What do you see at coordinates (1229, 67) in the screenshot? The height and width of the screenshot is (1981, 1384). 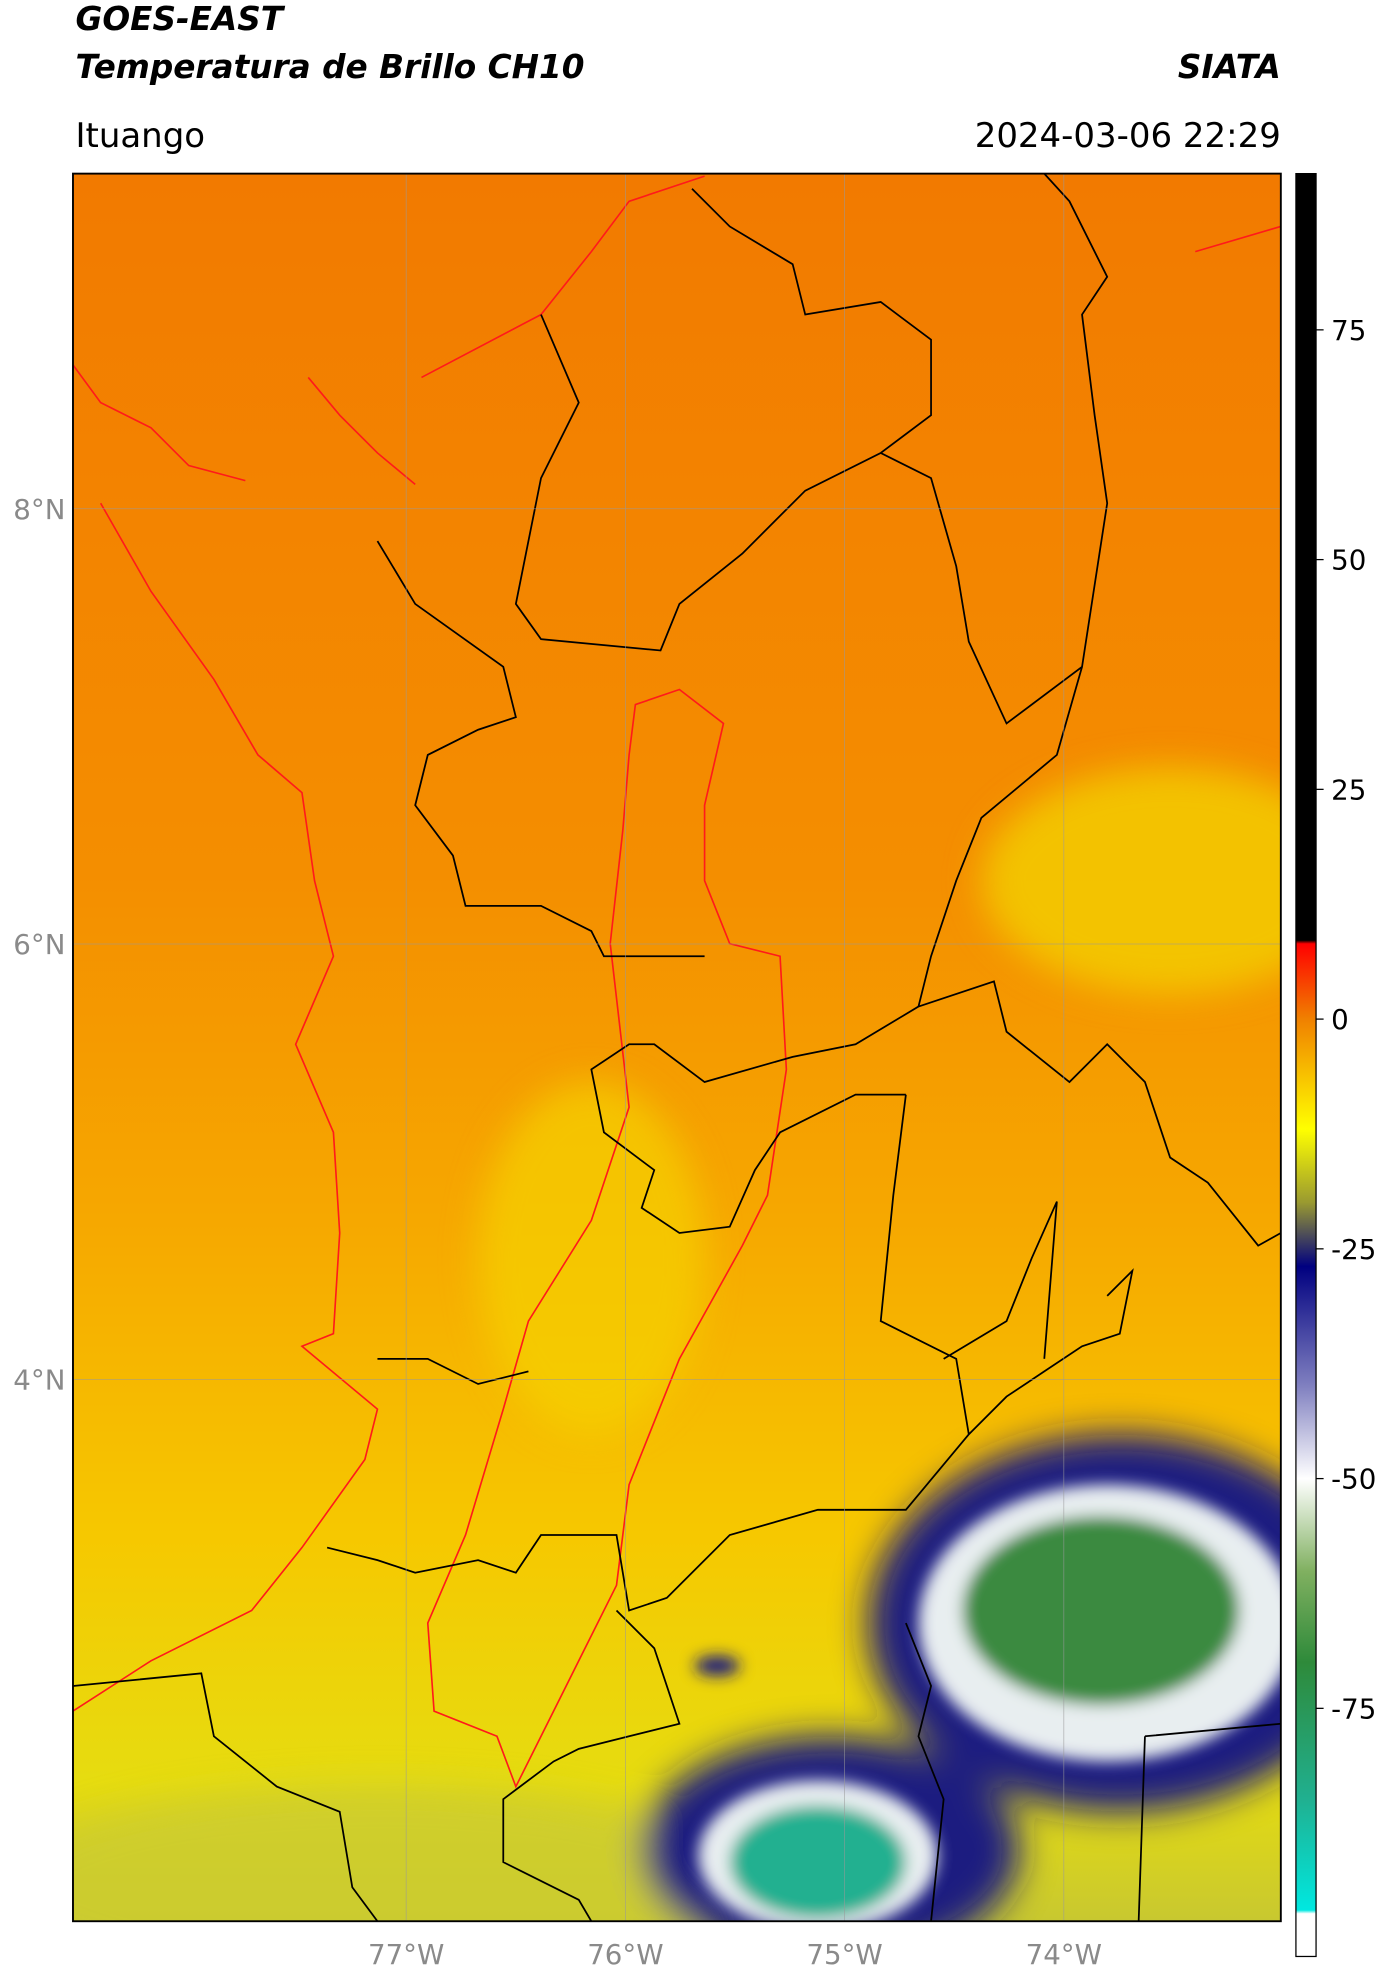 I see `organization: SIATA` at bounding box center [1229, 67].